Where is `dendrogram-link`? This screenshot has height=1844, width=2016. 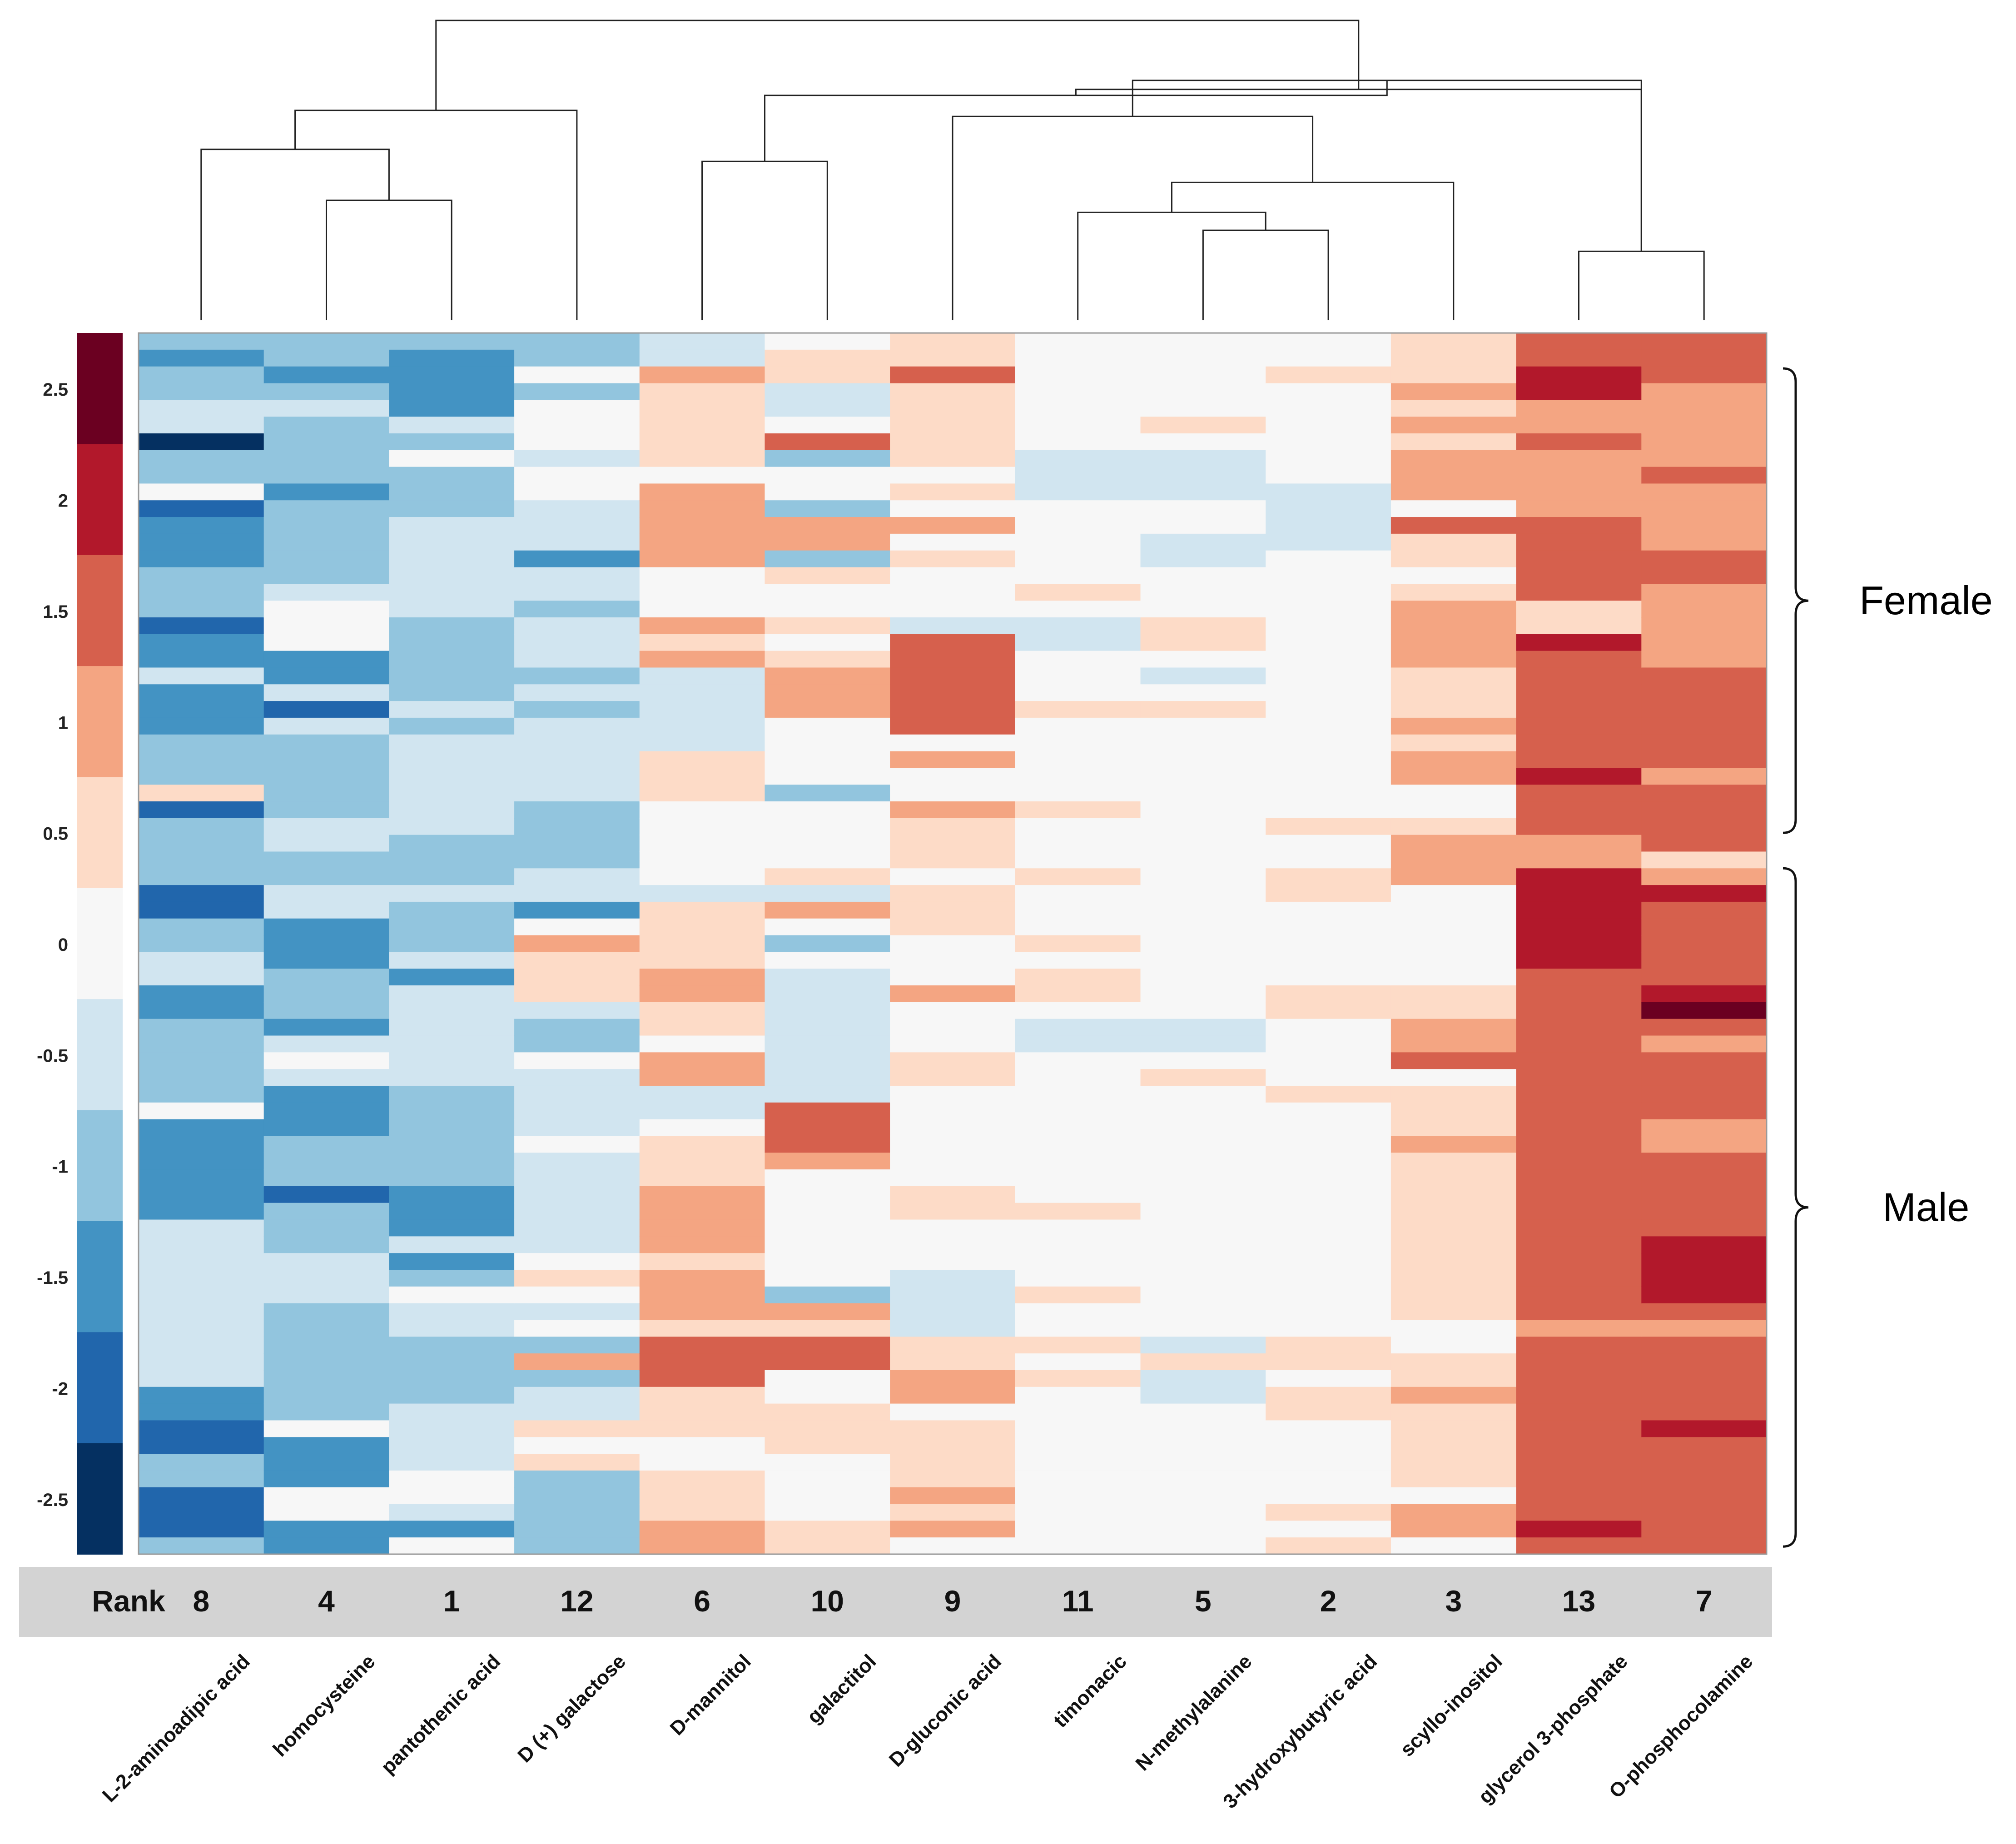
dendrogram-link is located at coordinates (1358, 170).